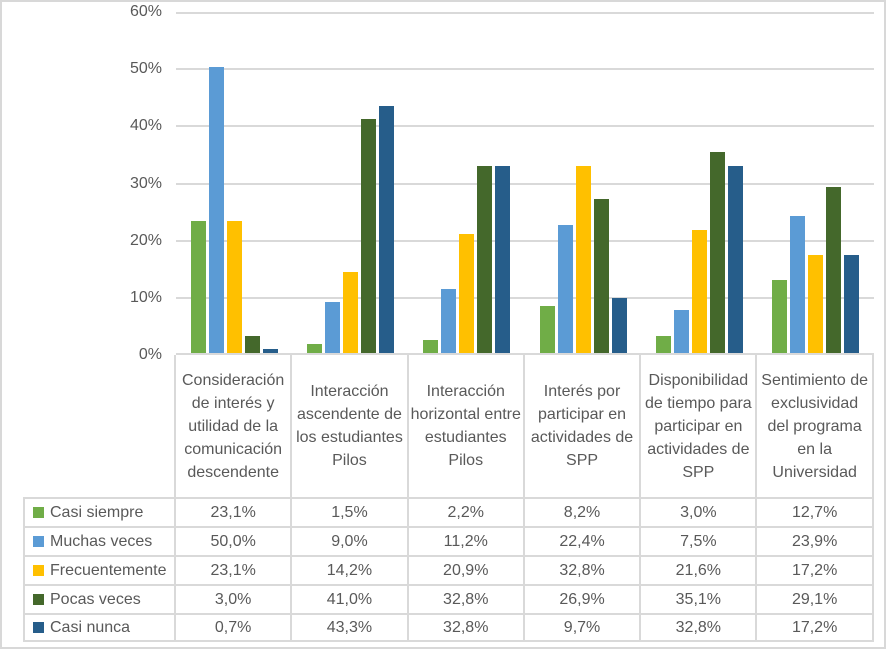  What do you see at coordinates (466, 569) in the screenshot?
I see `value-cell: 20,9%` at bounding box center [466, 569].